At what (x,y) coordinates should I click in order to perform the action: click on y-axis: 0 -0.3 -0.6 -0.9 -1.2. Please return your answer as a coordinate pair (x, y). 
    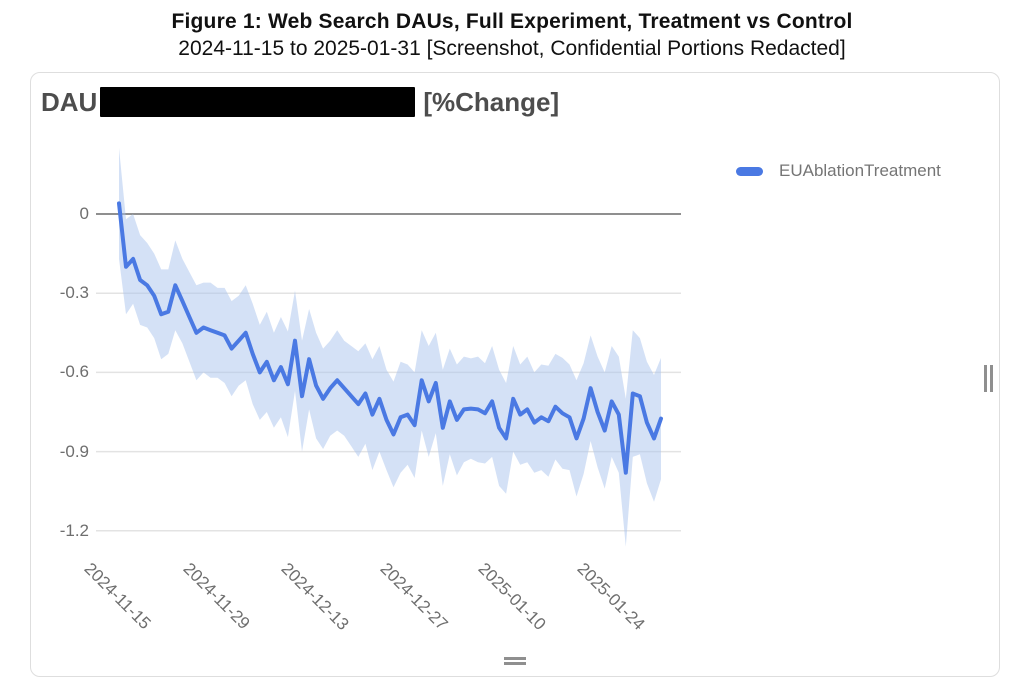
    Looking at the image, I should click on (60, 374).